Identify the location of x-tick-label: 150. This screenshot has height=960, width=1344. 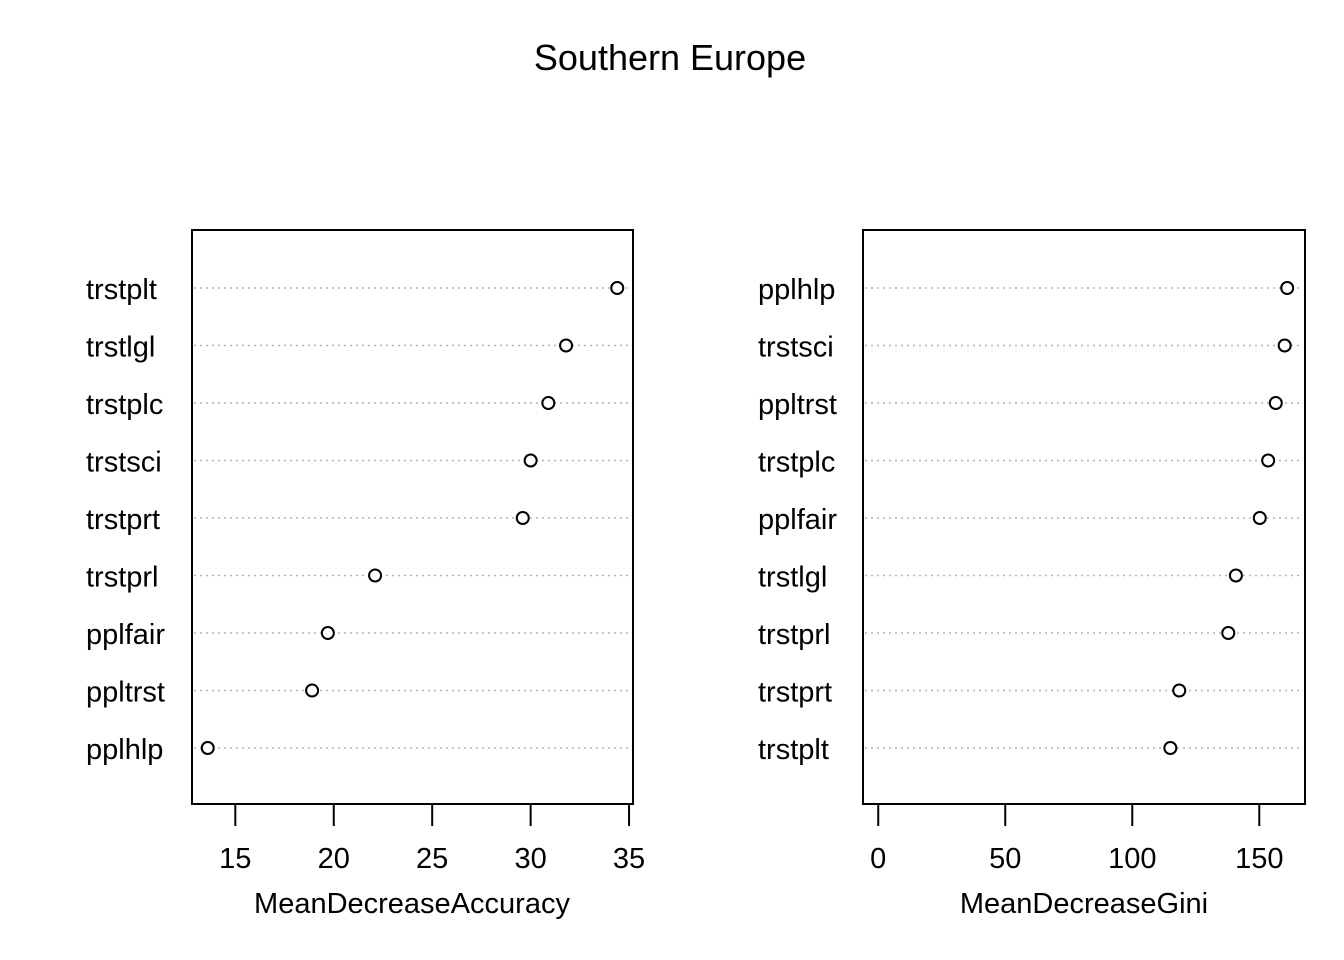
(1259, 859).